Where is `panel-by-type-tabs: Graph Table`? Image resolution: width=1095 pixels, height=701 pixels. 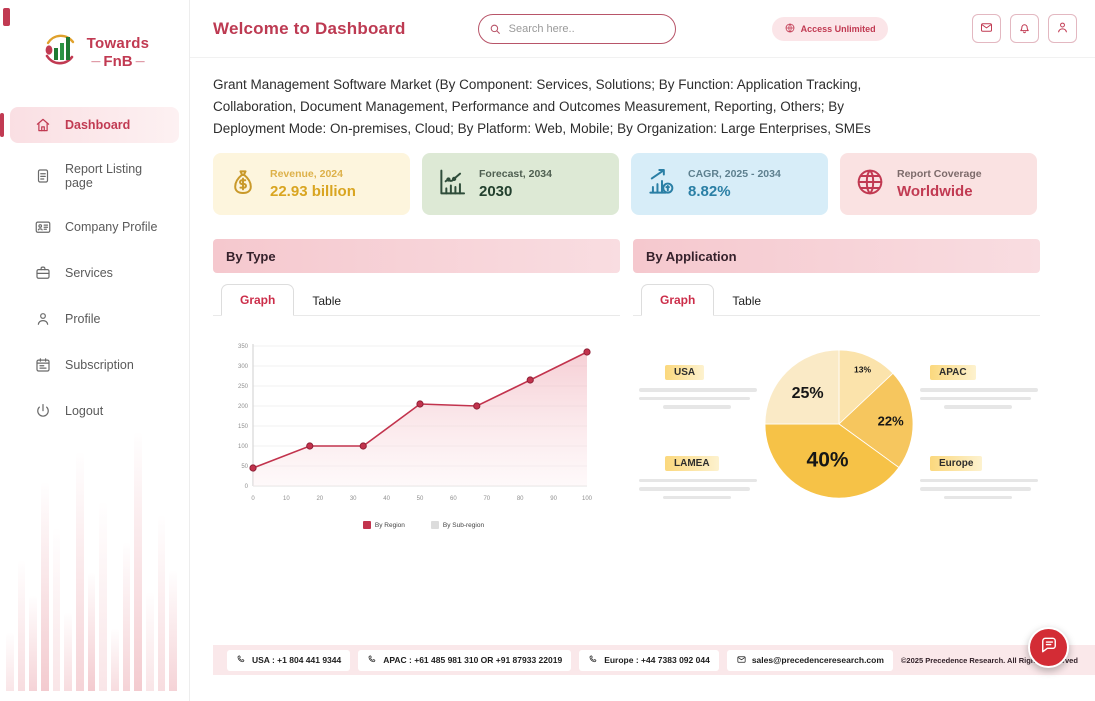 panel-by-type-tabs: Graph Table is located at coordinates (416, 296).